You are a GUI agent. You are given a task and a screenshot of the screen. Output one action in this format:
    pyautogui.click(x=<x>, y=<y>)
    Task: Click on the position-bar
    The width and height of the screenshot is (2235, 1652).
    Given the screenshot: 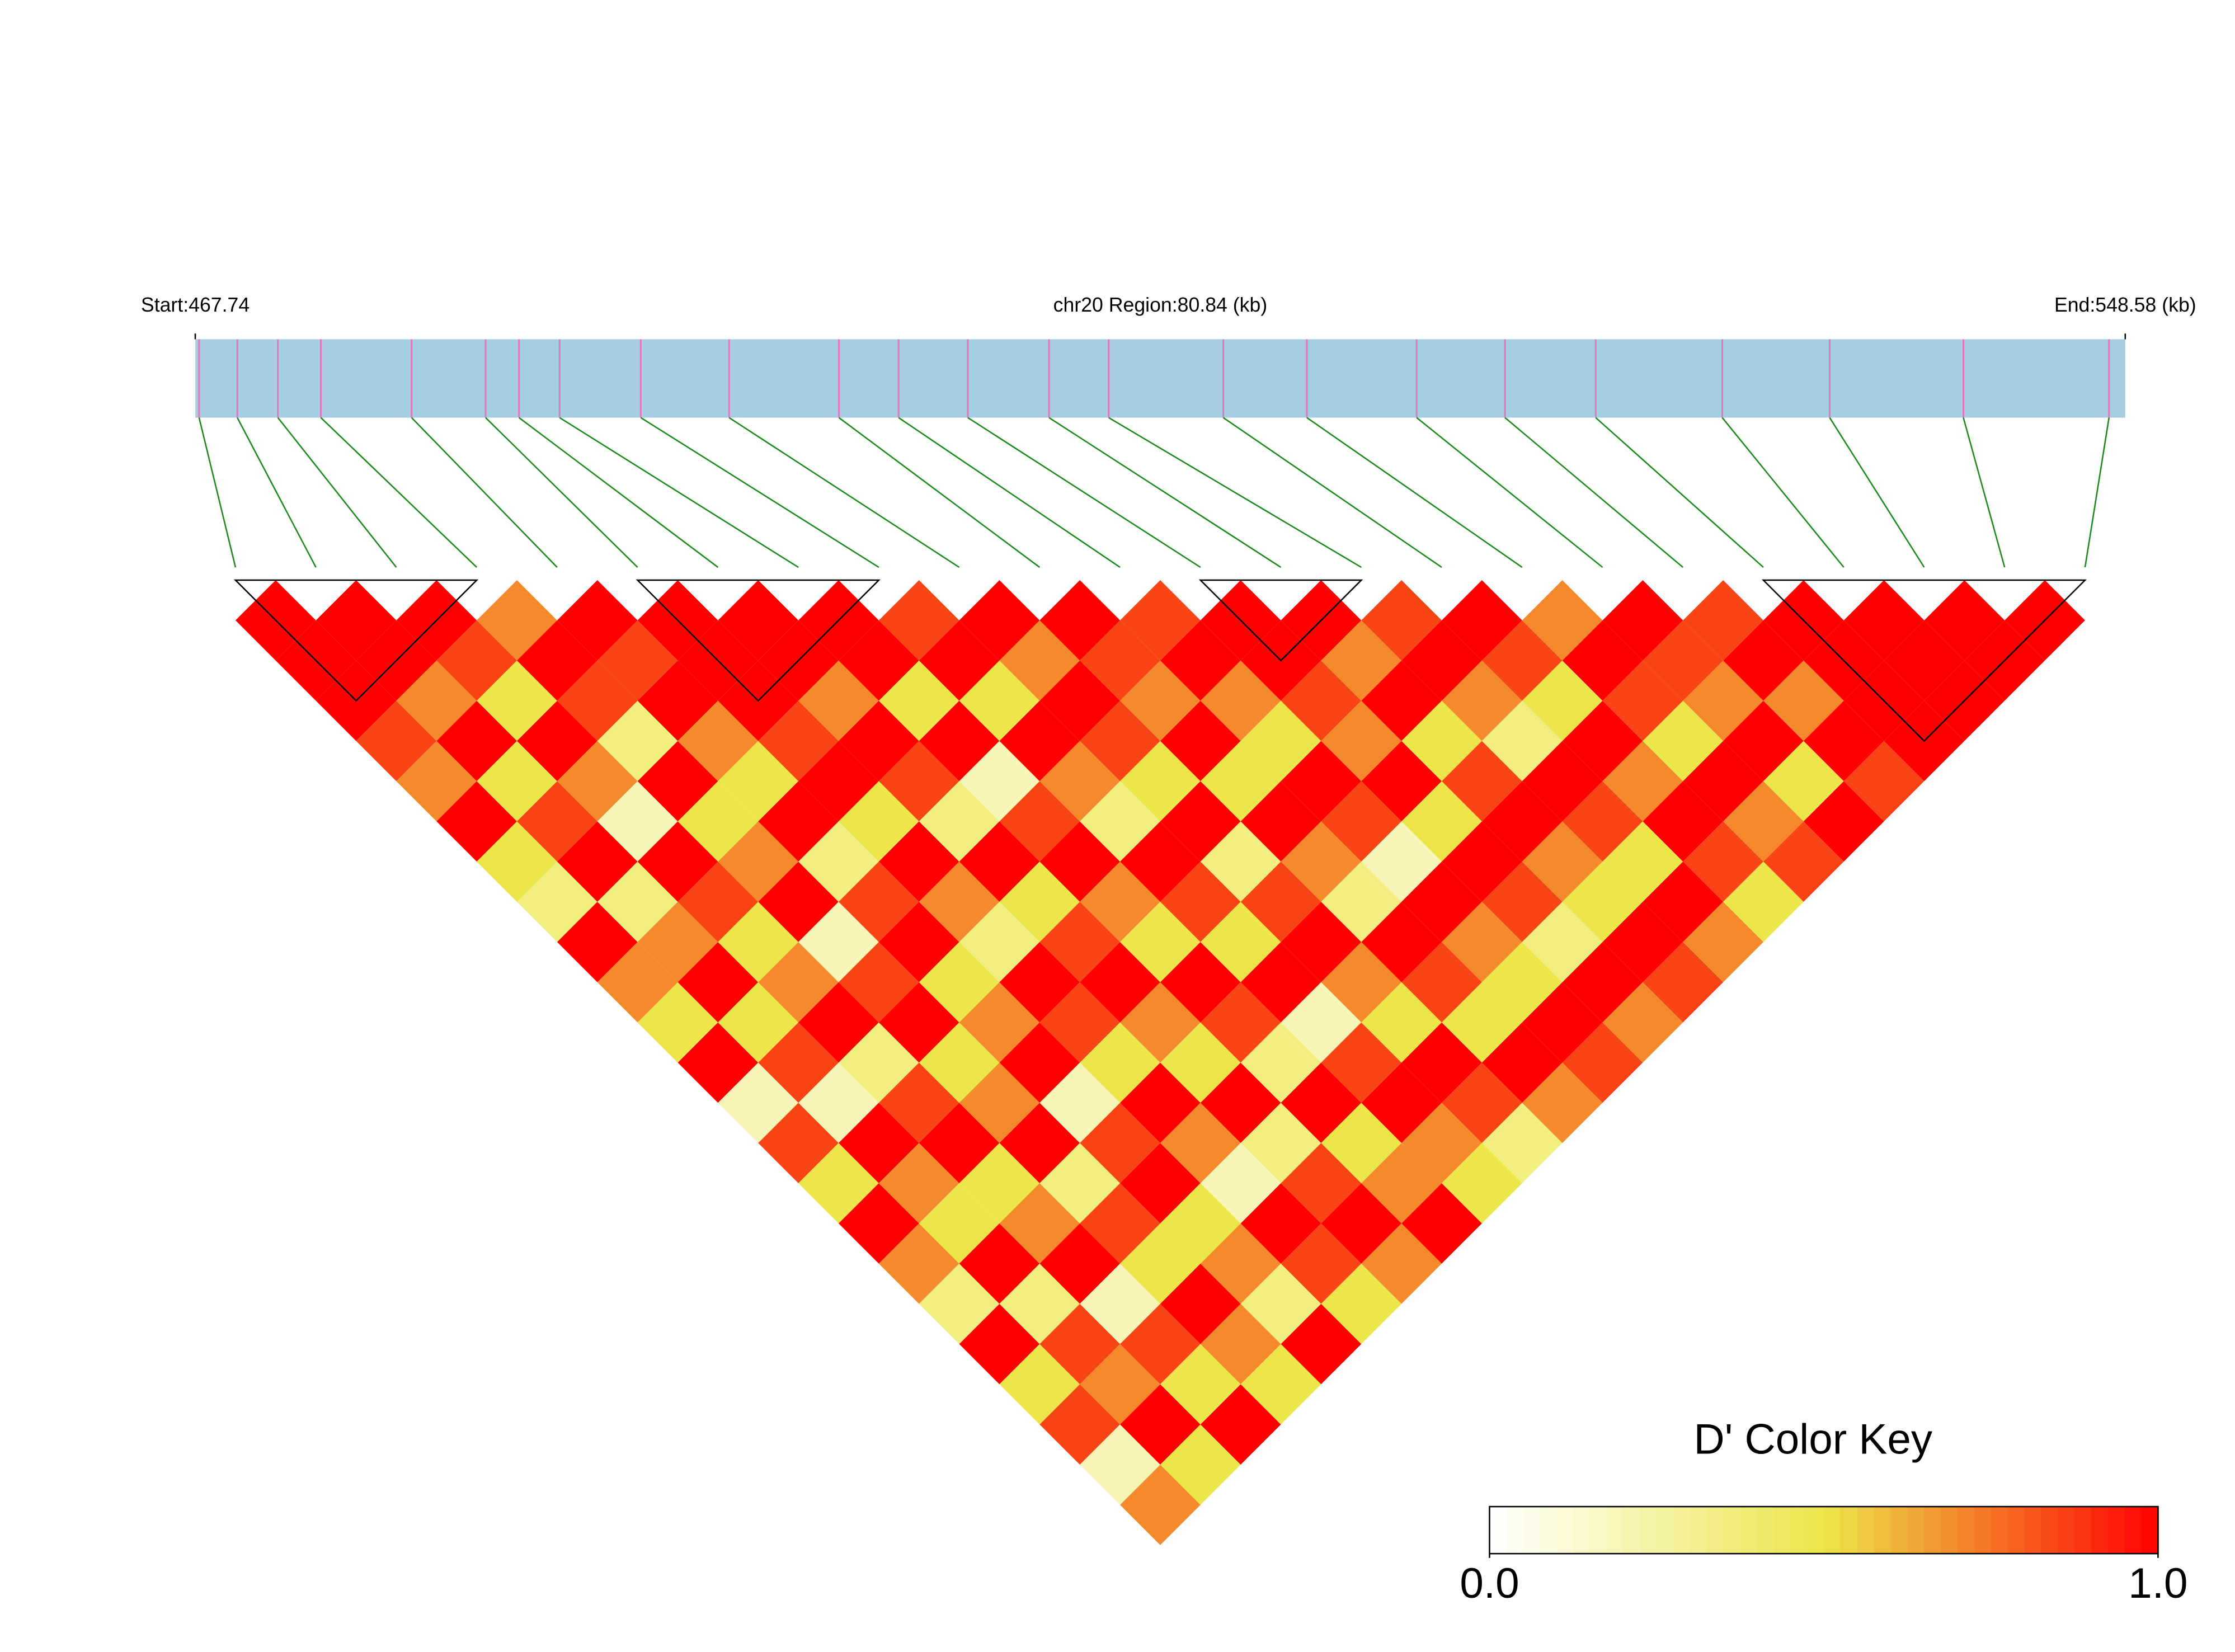 What is the action you would take?
    pyautogui.click(x=1160, y=379)
    